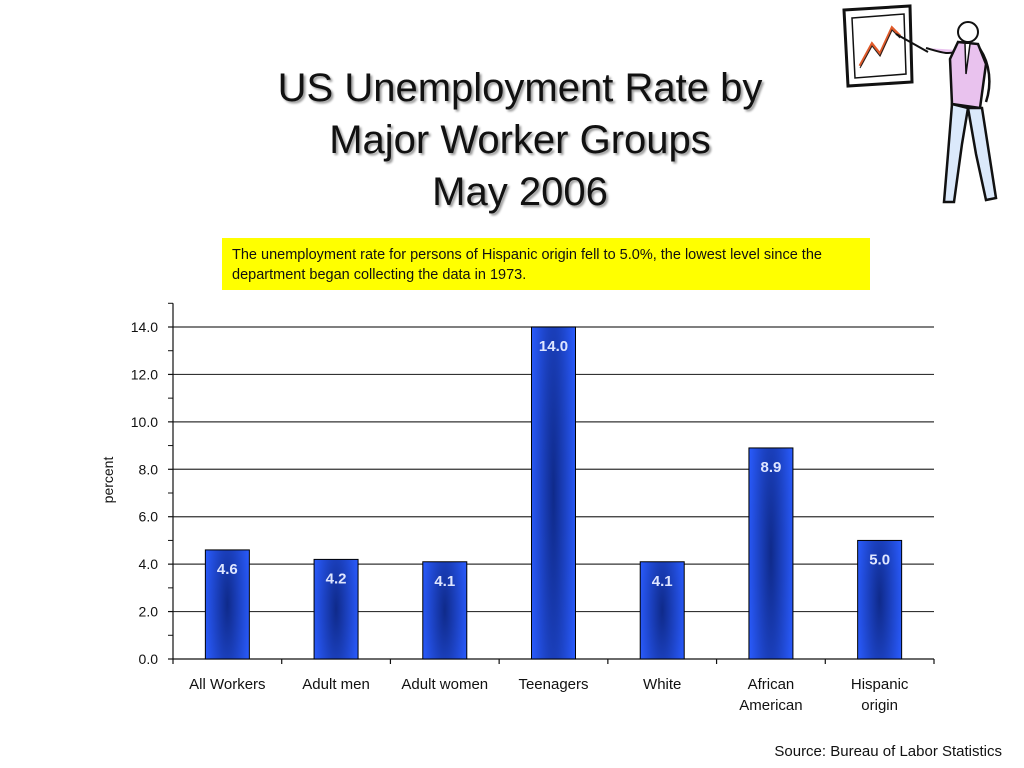 The width and height of the screenshot is (1024, 768). Describe the element at coordinates (880, 684) in the screenshot. I see `x-tick-label: Hispanic` at that location.